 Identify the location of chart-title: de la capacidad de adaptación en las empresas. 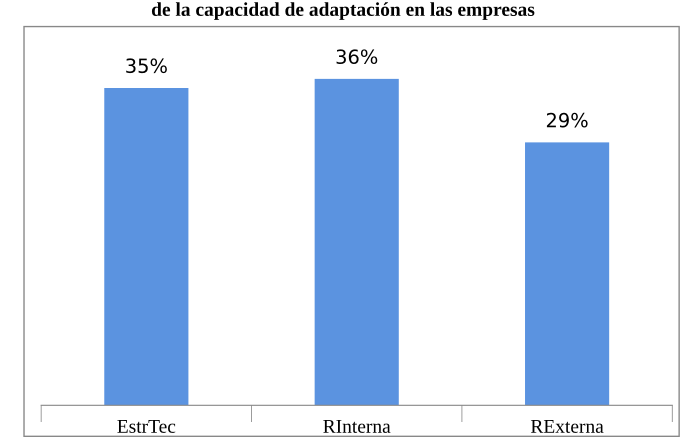
(343, 11).